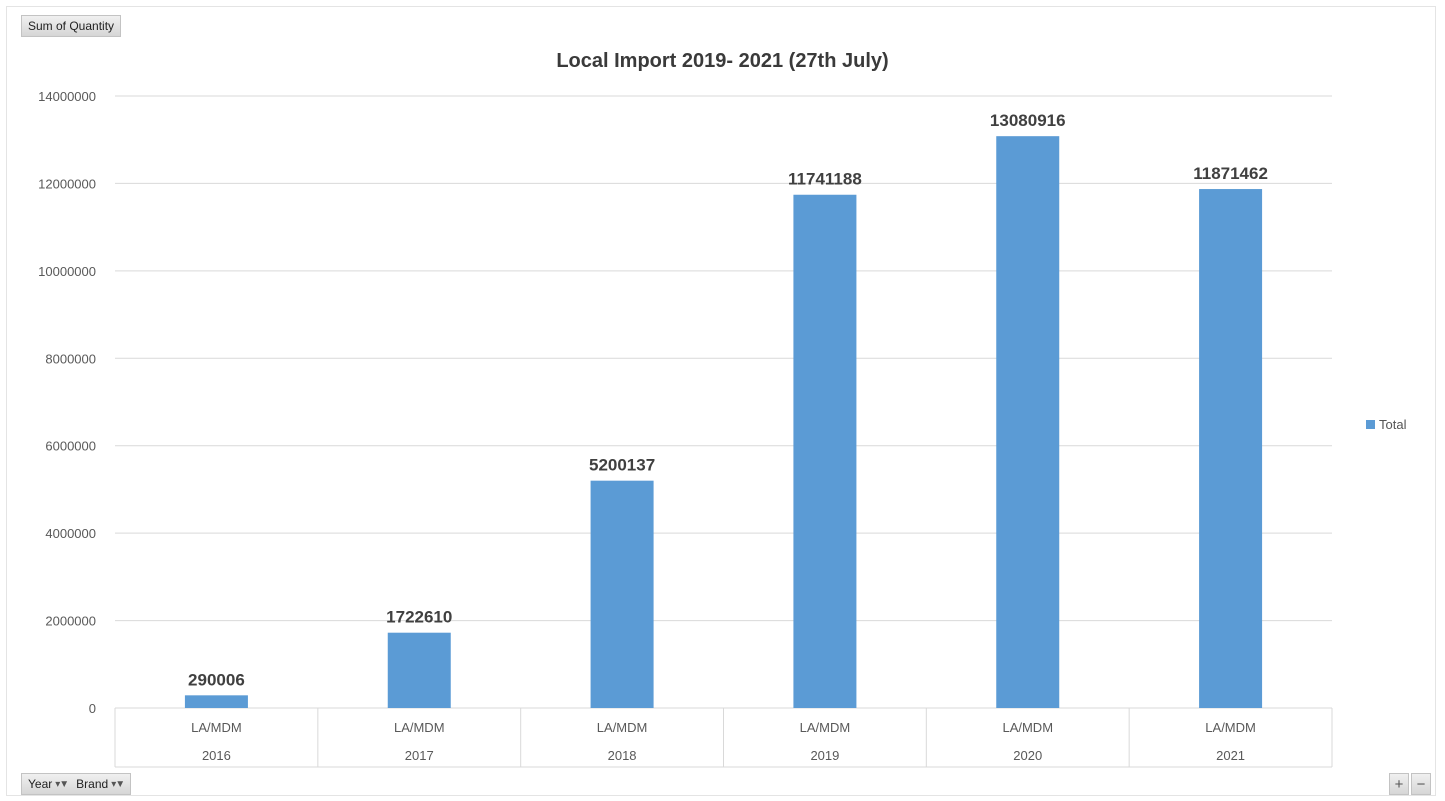 The height and width of the screenshot is (801, 1445). Describe the element at coordinates (1421, 784) in the screenshot. I see `collapse-field-button: −` at that location.